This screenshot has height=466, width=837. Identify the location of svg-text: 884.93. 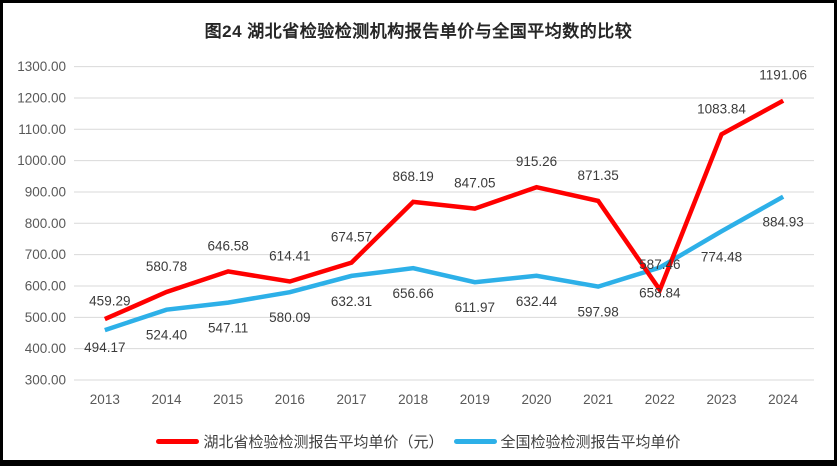
(783, 222).